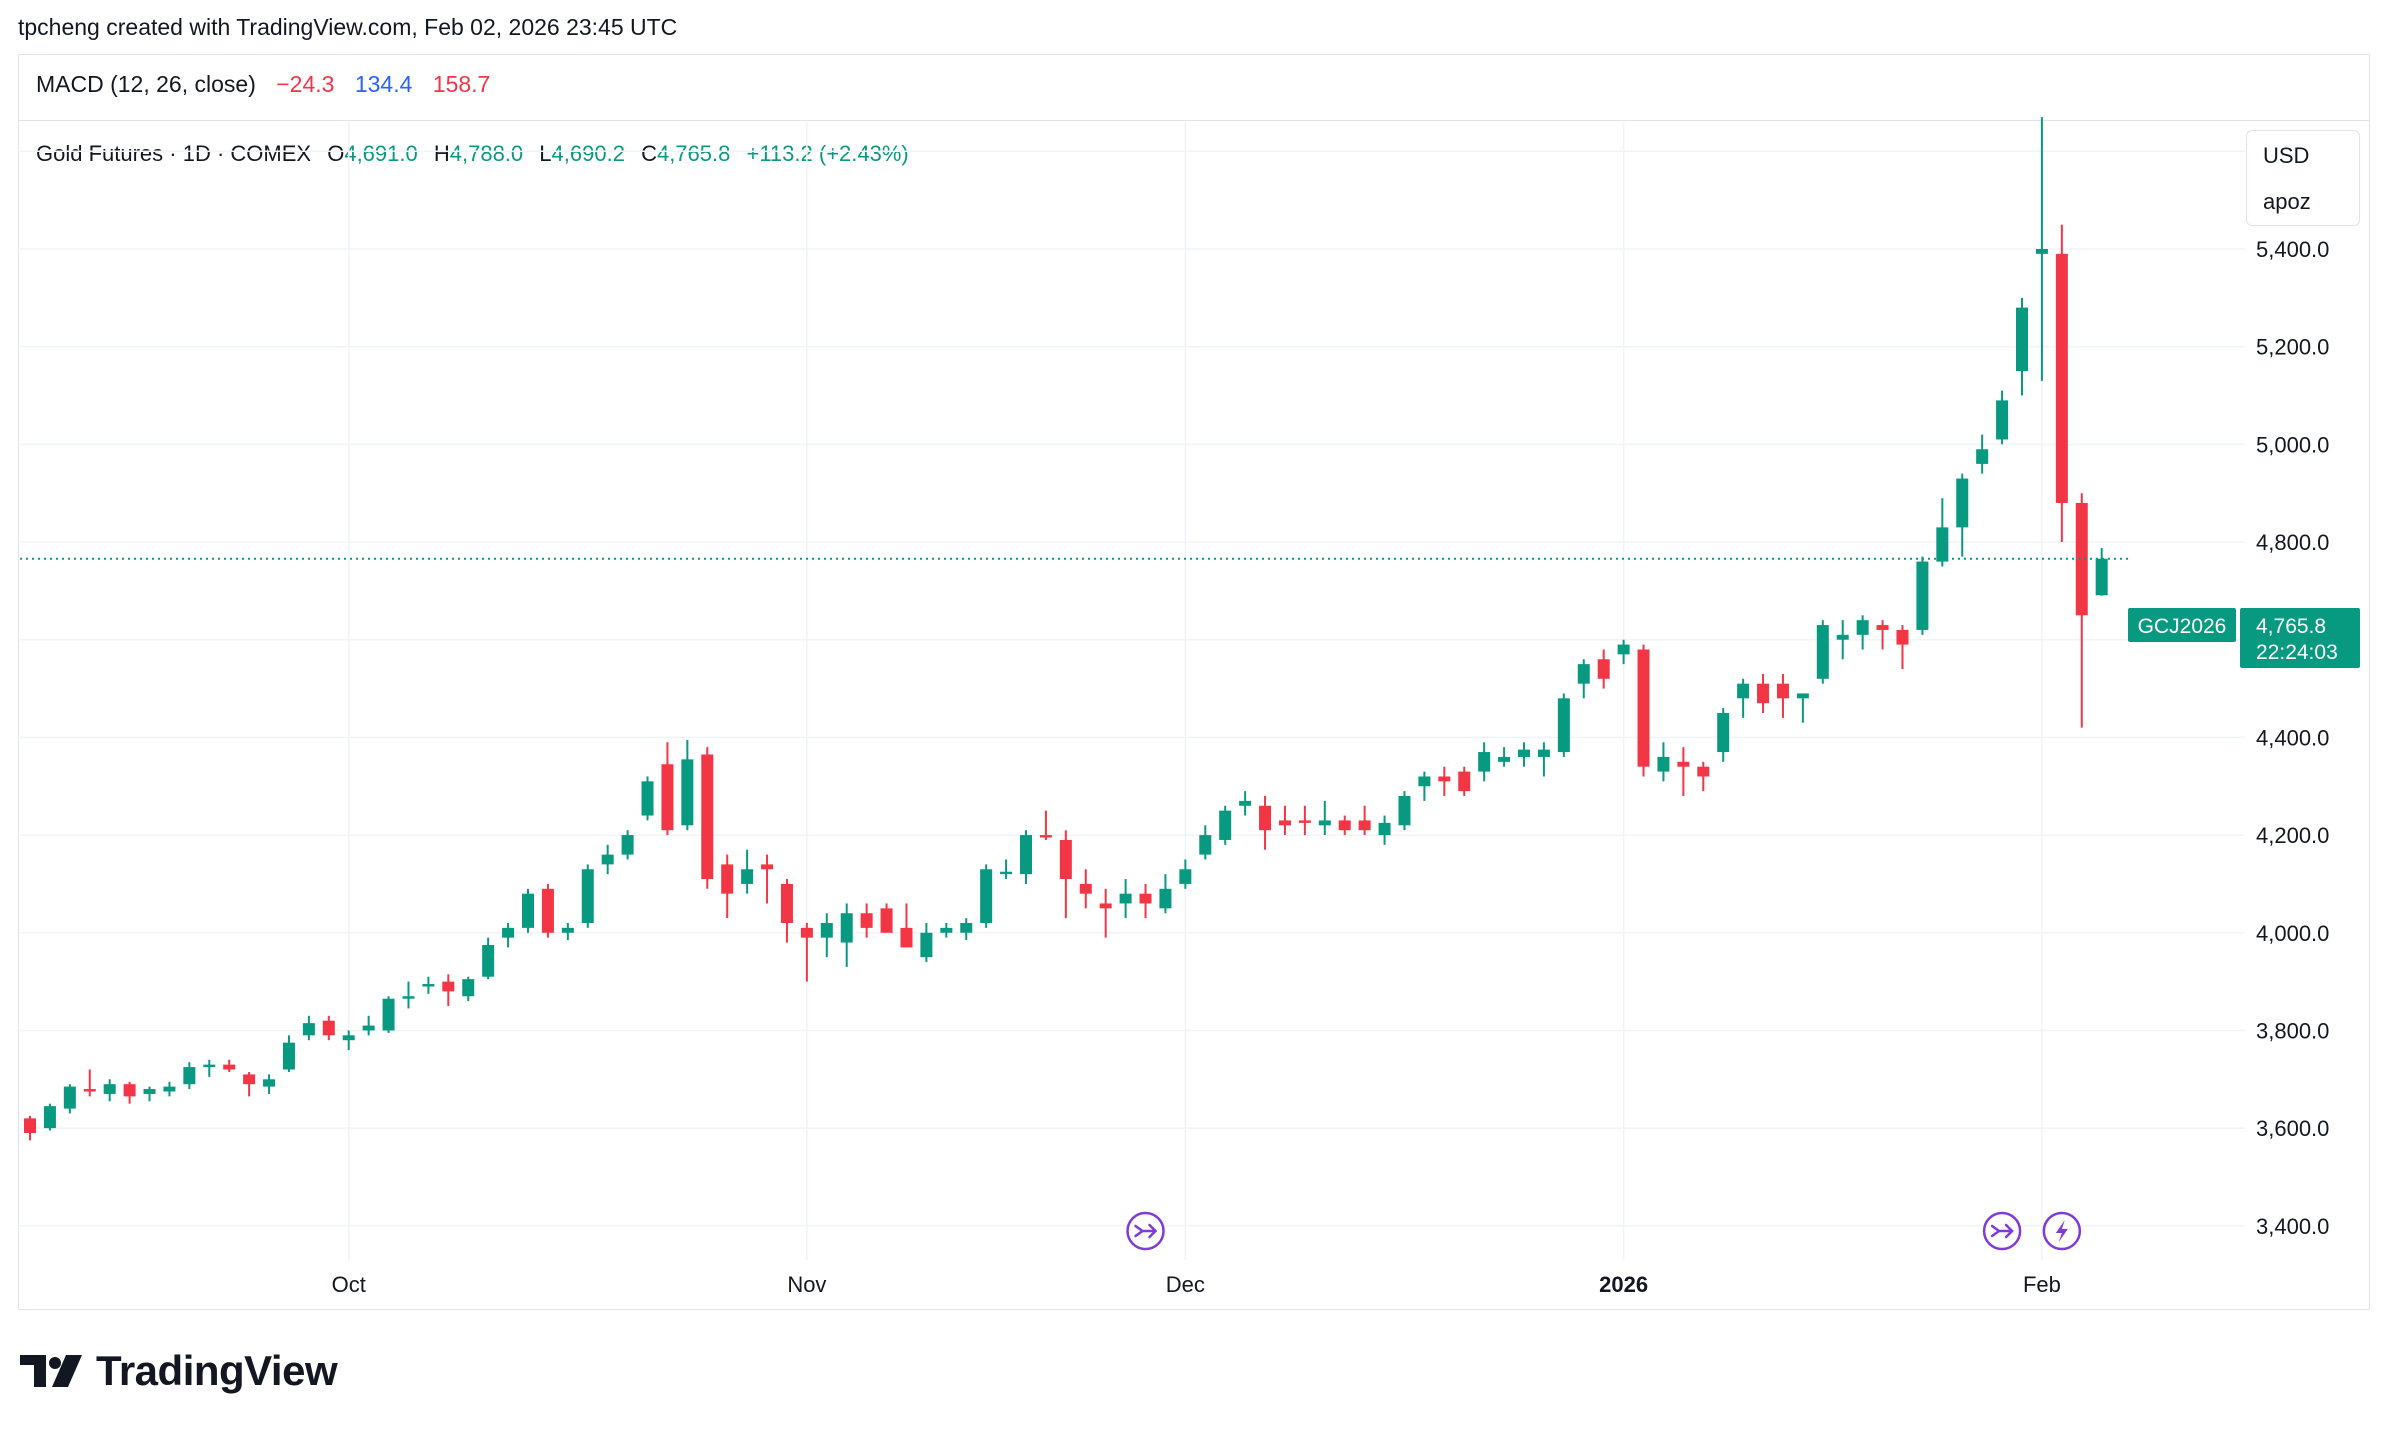 Image resolution: width=2390 pixels, height=1432 pixels. What do you see at coordinates (336, 153) in the screenshot?
I see `open-key: O` at bounding box center [336, 153].